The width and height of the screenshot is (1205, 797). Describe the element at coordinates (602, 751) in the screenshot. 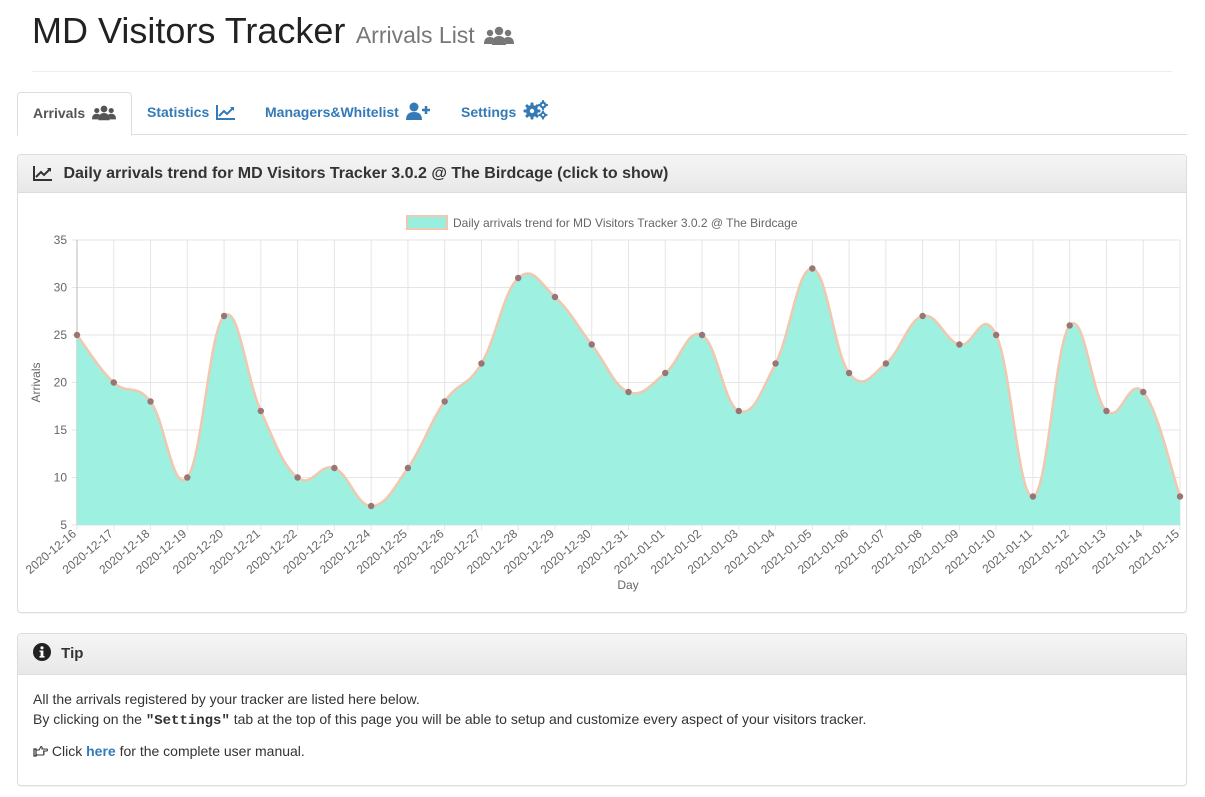

I see `manual-line: Click here for the complete user manual.` at that location.